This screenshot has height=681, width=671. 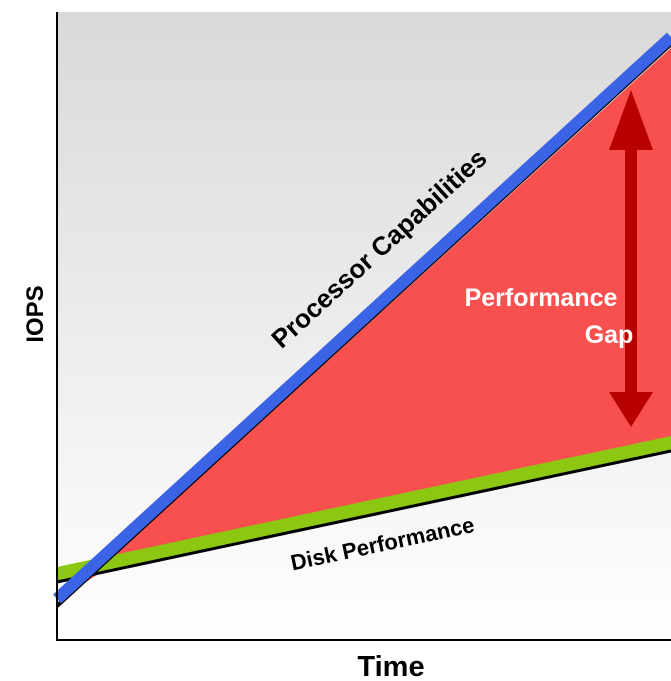 I want to click on gap-arrow-down-head, so click(x=631, y=409).